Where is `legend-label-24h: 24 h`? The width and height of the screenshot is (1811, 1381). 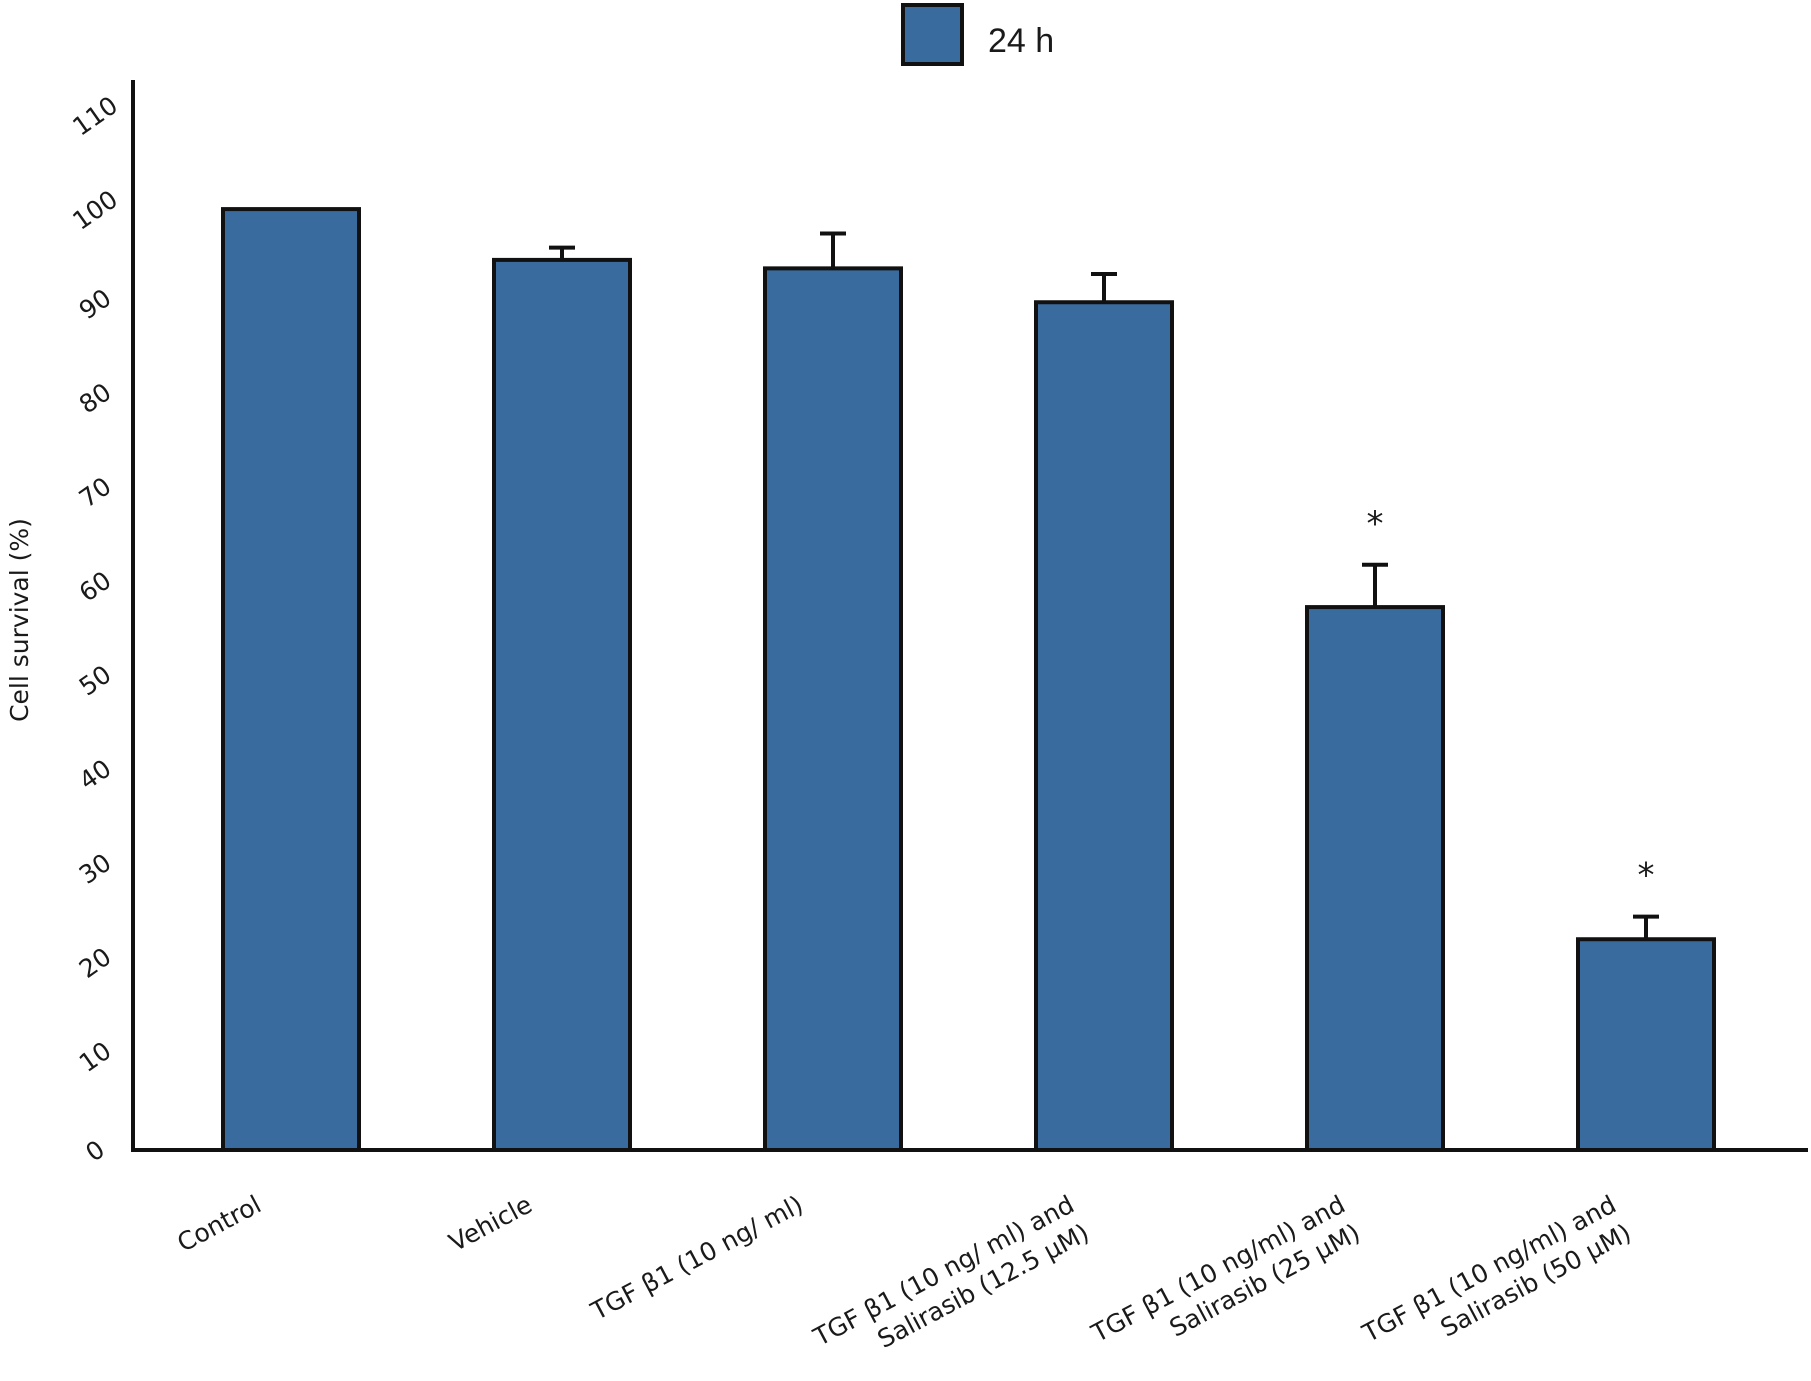
legend-label-24h: 24 h is located at coordinates (1021, 41).